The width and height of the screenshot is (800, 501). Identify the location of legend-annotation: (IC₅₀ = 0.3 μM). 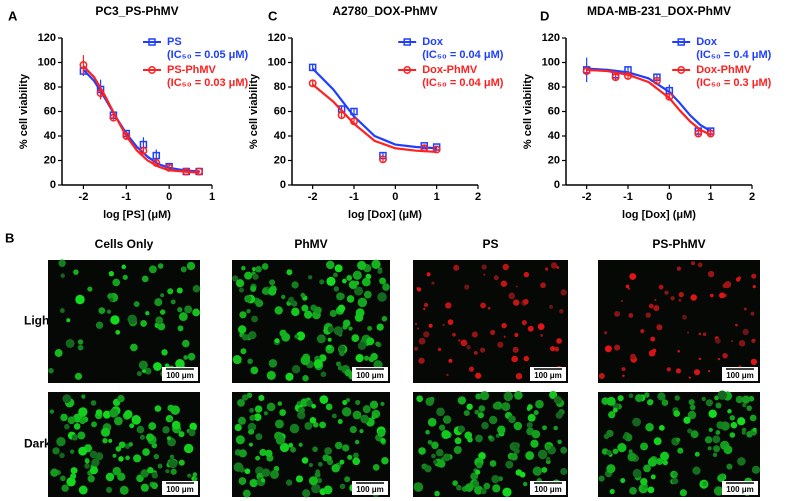
(733, 83).